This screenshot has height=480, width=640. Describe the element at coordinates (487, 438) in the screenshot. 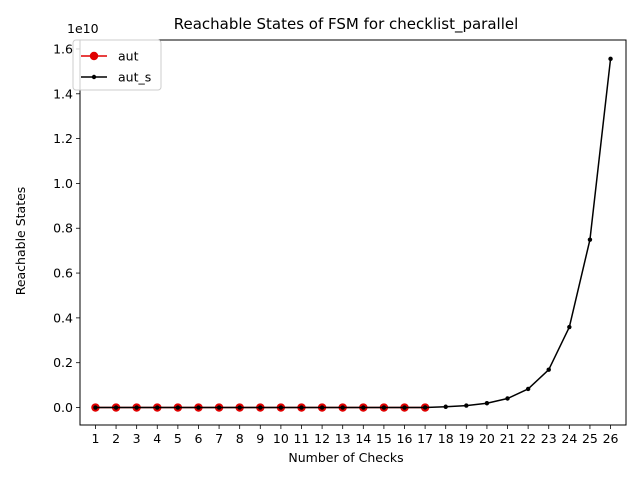

I see `x-tick-label: 20` at that location.